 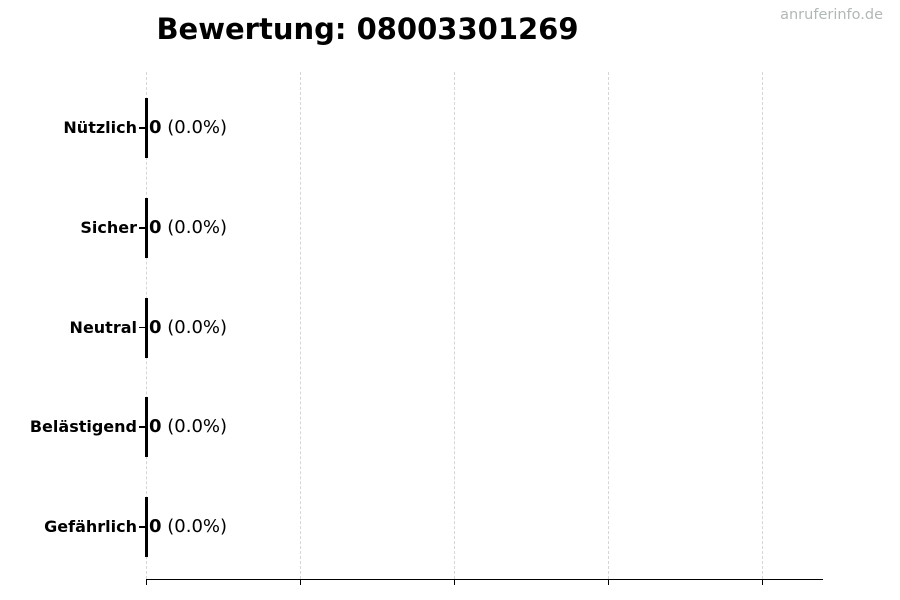 What do you see at coordinates (103, 327) in the screenshot?
I see `category-label: Neutral` at bounding box center [103, 327].